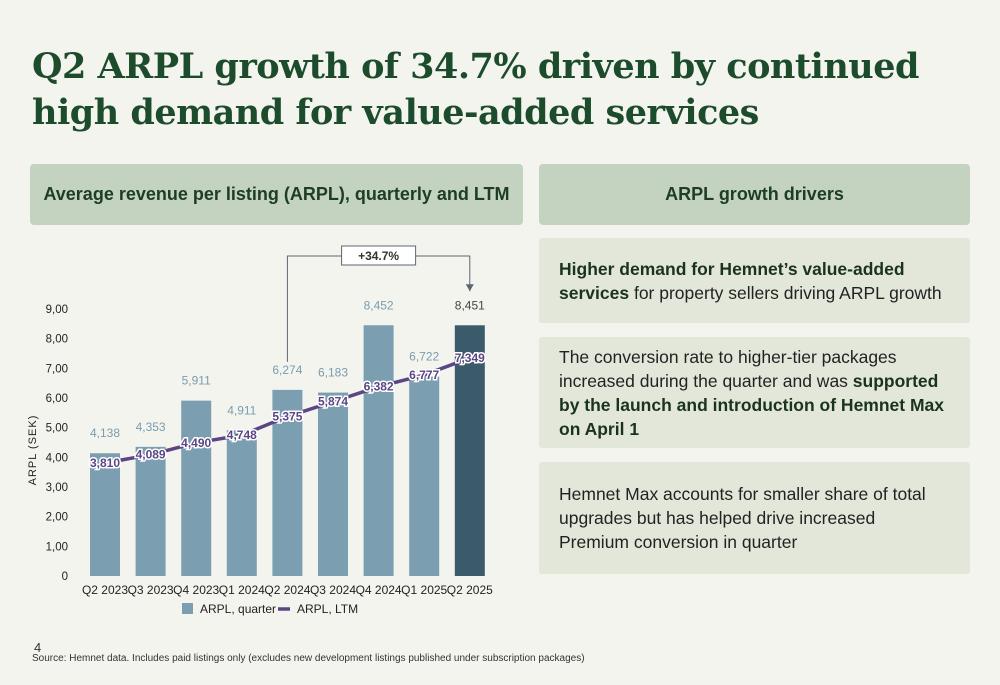 The width and height of the screenshot is (1000, 685). What do you see at coordinates (242, 435) in the screenshot?
I see `ltm-value-label-3: 4,748` at bounding box center [242, 435].